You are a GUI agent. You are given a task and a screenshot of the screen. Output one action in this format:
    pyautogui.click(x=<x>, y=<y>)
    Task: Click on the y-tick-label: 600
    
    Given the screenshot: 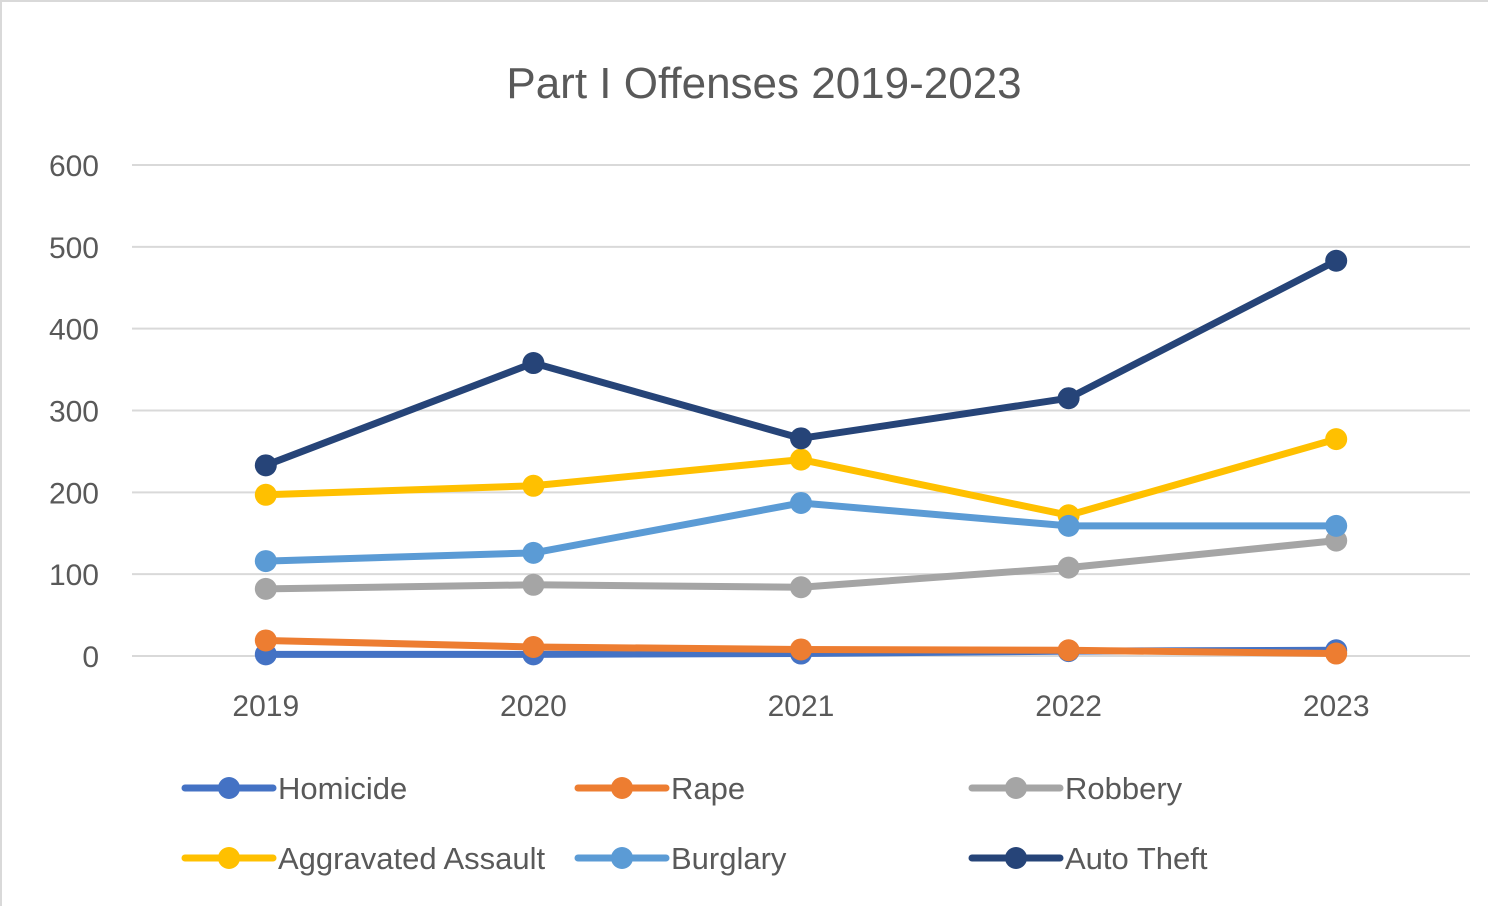 What is the action you would take?
    pyautogui.click(x=74, y=166)
    